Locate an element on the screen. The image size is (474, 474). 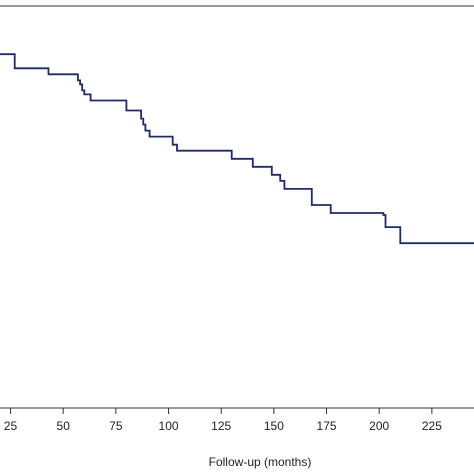
x-tick-label-75: 75 is located at coordinates (116, 426).